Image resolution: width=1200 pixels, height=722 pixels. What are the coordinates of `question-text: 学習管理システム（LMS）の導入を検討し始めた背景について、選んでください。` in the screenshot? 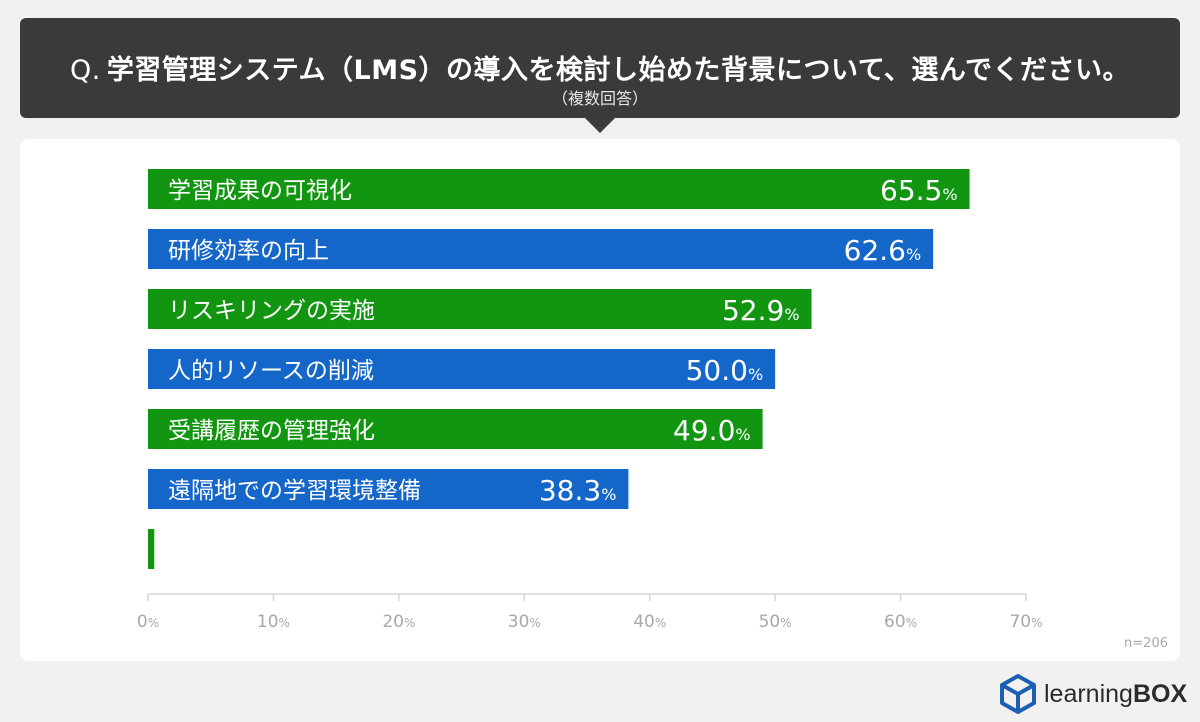 It's located at (618, 70).